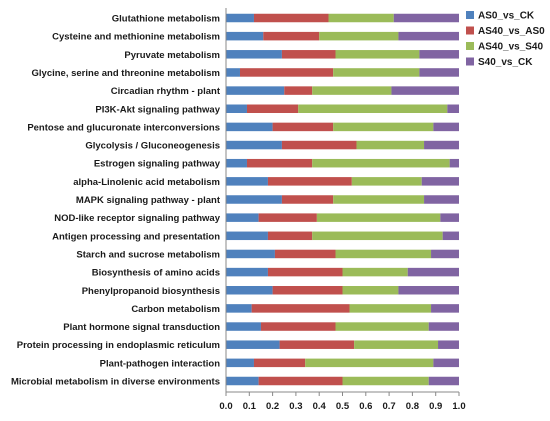 This screenshot has height=421, width=550. What do you see at coordinates (365, 406) in the screenshot?
I see `x-tick-label: 0.6` at bounding box center [365, 406].